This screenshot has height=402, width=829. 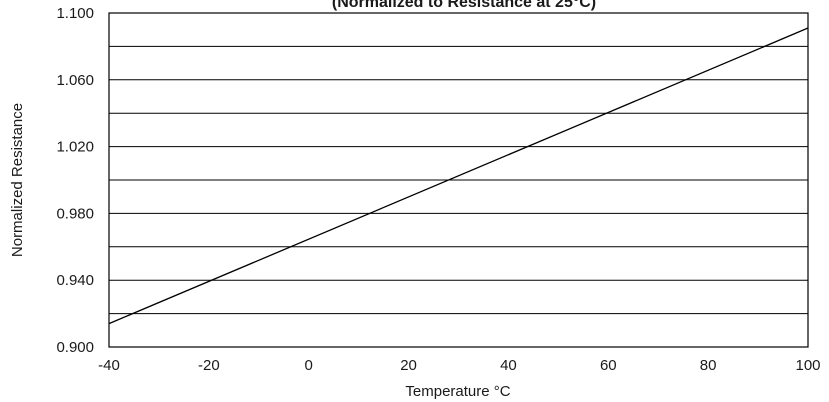 What do you see at coordinates (17, 180) in the screenshot?
I see `y-axis-title: Normalized Resistance` at bounding box center [17, 180].